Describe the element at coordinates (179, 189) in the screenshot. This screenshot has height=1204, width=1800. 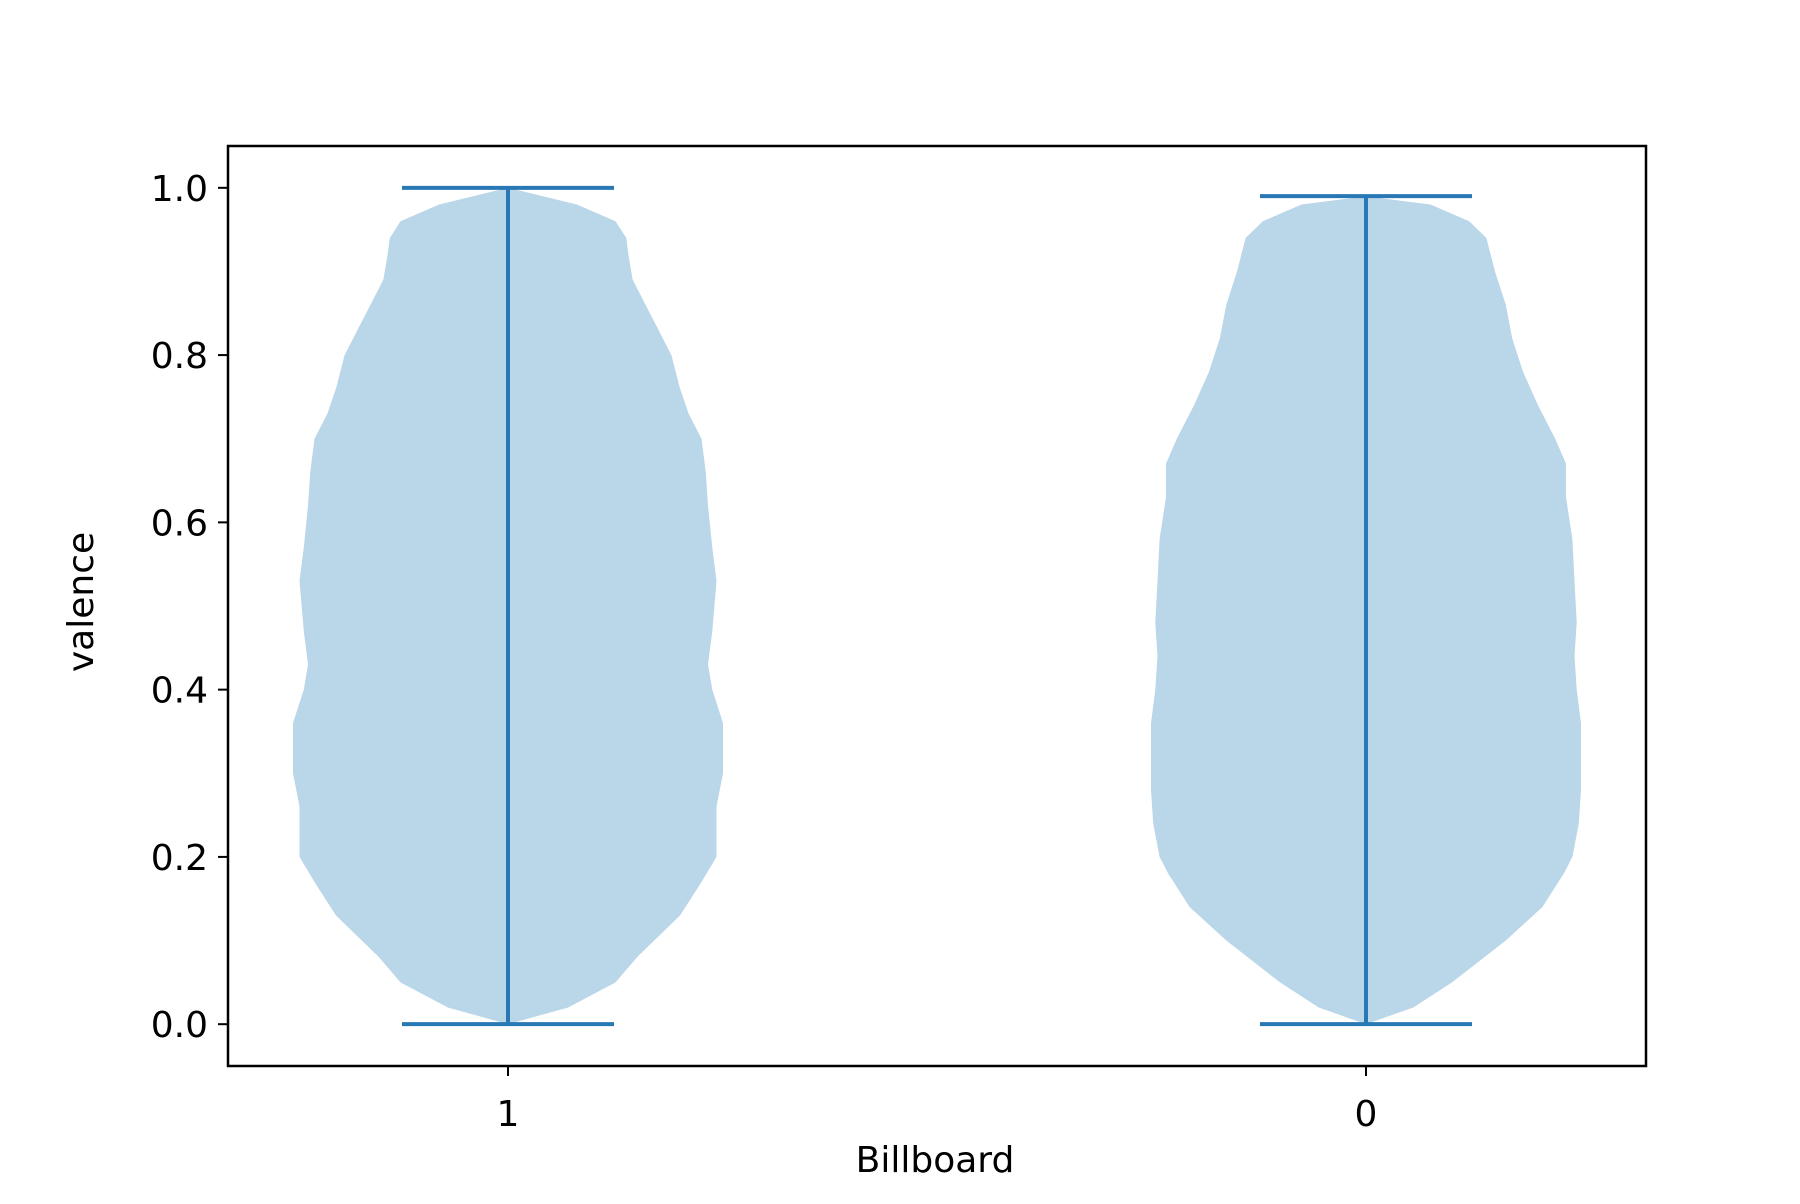
I see `y-tick-label: 1.0` at that location.